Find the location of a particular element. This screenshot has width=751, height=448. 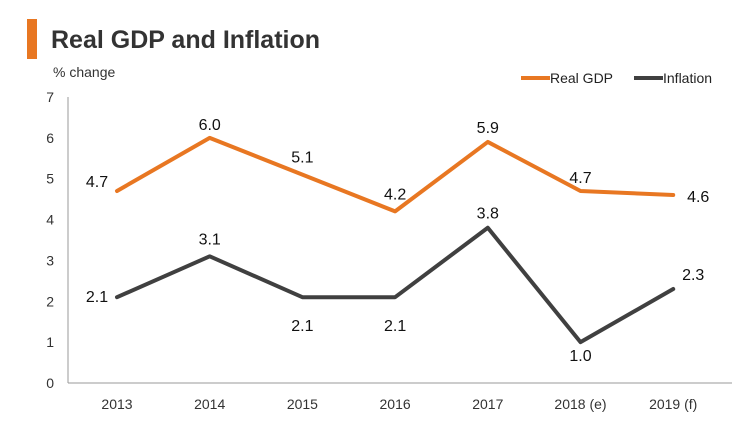

x-tick-label: 2018 (e) is located at coordinates (580, 404).